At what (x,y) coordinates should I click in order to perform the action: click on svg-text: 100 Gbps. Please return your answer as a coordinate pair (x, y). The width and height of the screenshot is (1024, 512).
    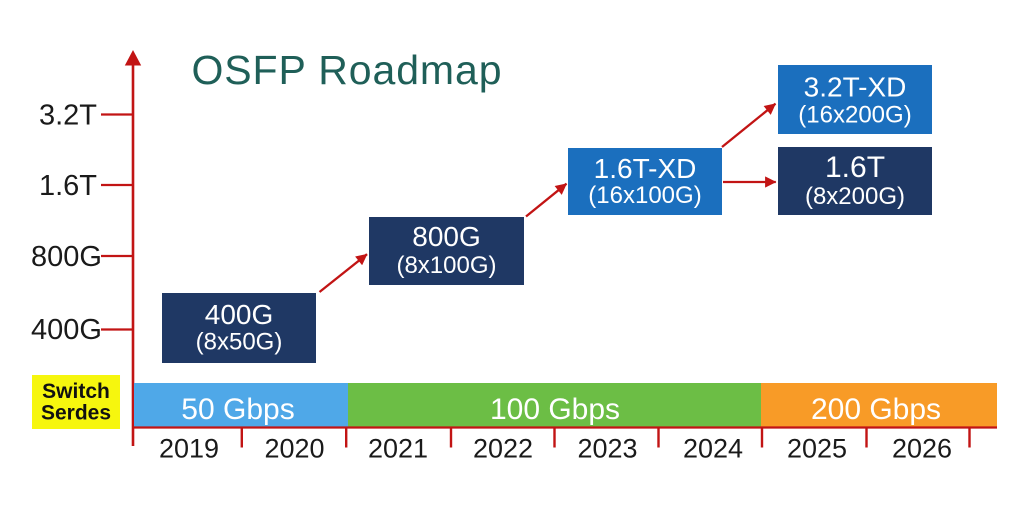
    Looking at the image, I should click on (555, 409).